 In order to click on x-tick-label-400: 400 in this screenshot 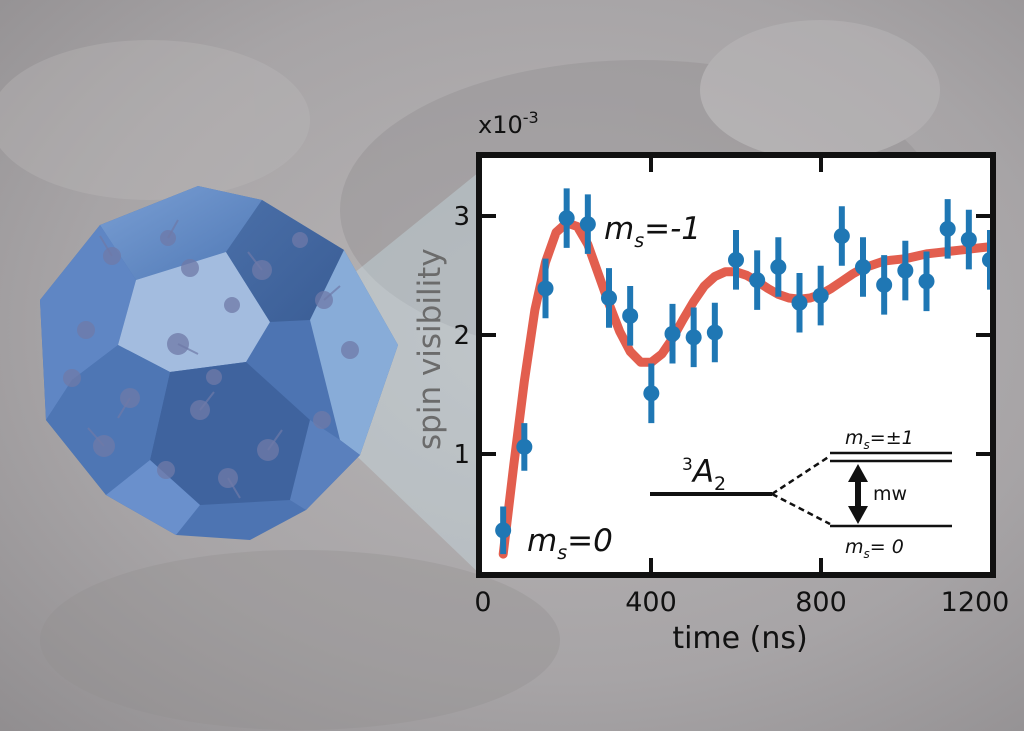, I will do `click(651, 602)`.